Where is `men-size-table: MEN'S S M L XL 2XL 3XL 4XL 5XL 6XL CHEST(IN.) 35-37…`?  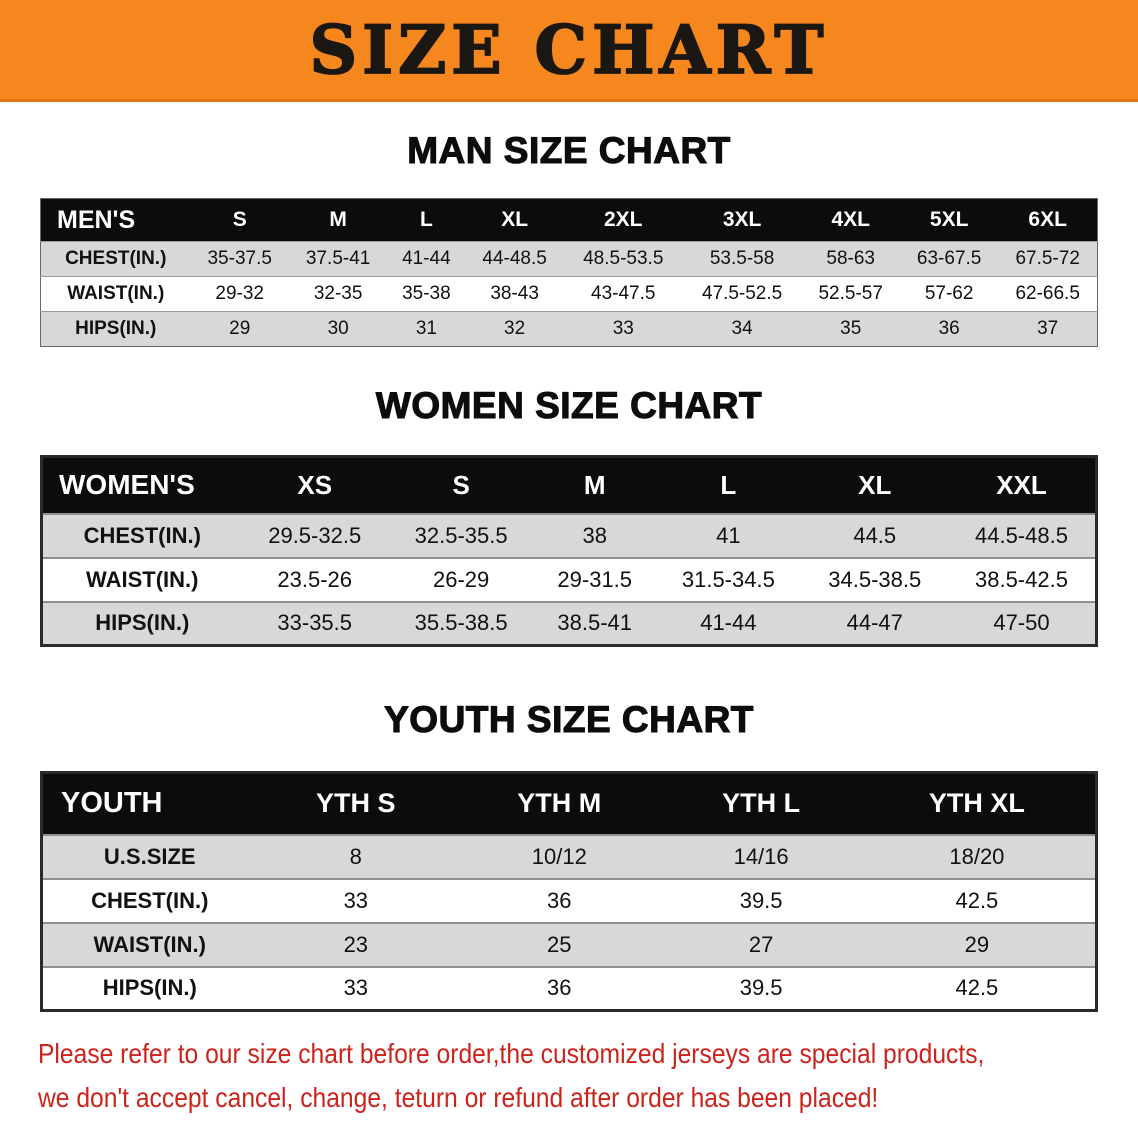 men-size-table: MEN'S S M L XL 2XL 3XL 4XL 5XL 6XL CHEST(IN.) 35-37… is located at coordinates (569, 272).